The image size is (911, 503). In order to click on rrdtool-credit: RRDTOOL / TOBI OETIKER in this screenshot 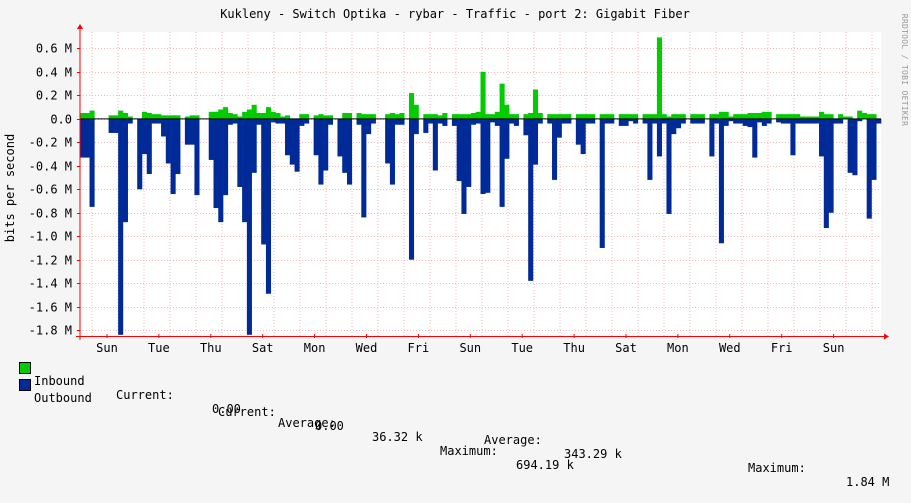, I will do `click(904, 70)`.